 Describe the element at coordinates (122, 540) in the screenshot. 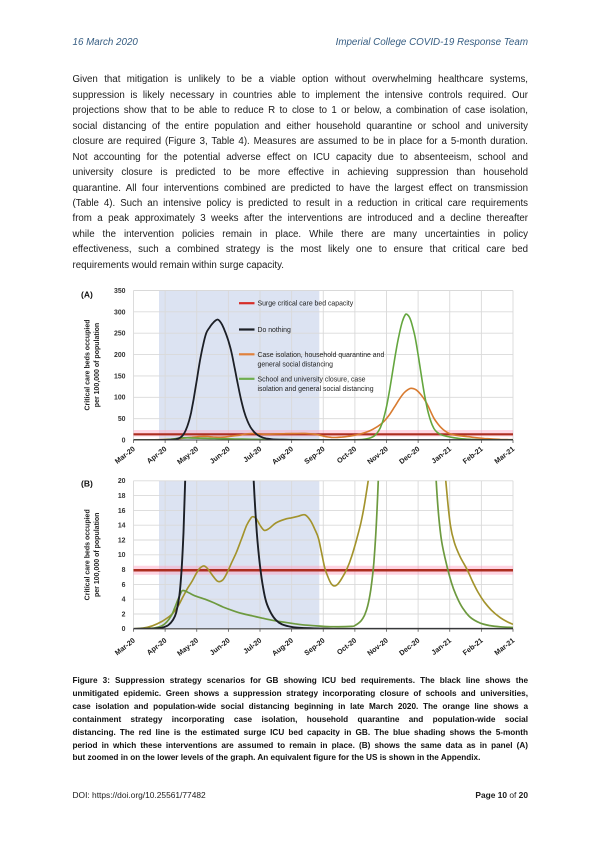

I see `svg-text: 12` at that location.